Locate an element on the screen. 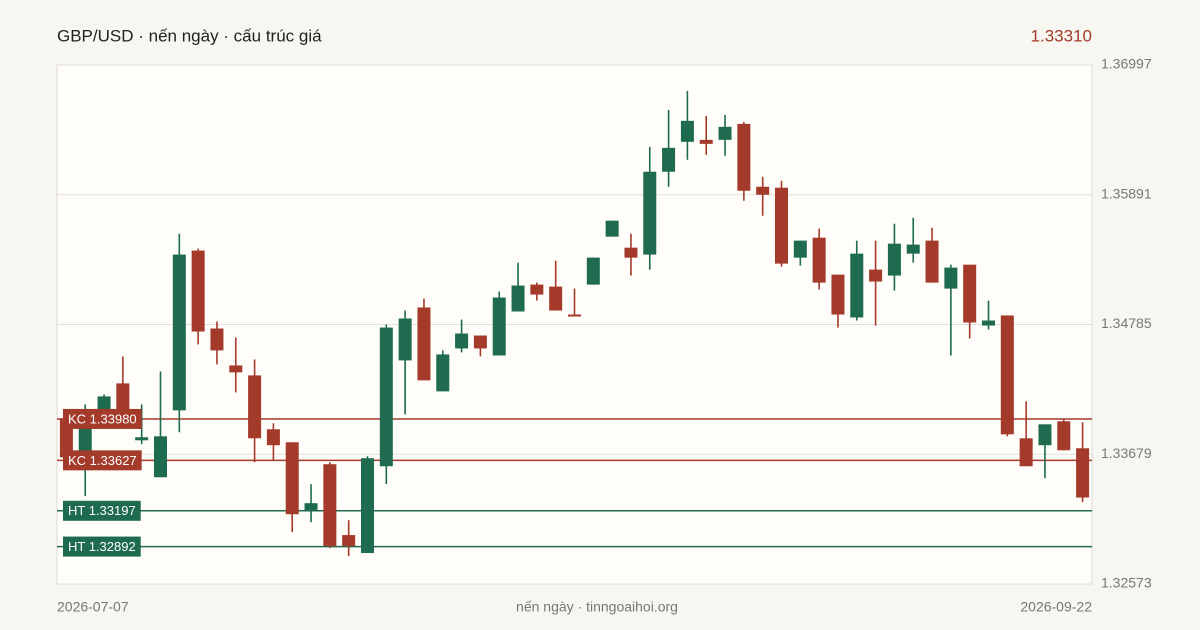 Image resolution: width=1200 pixels, height=630 pixels. level-label: KC 1.33627 is located at coordinates (102, 460).